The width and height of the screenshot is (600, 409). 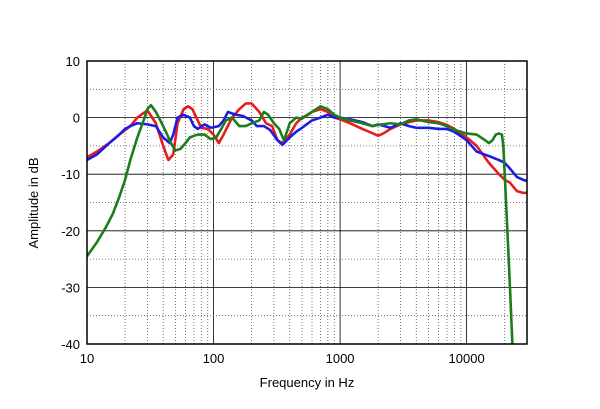 I want to click on x-tick-label: 10, so click(x=87, y=358).